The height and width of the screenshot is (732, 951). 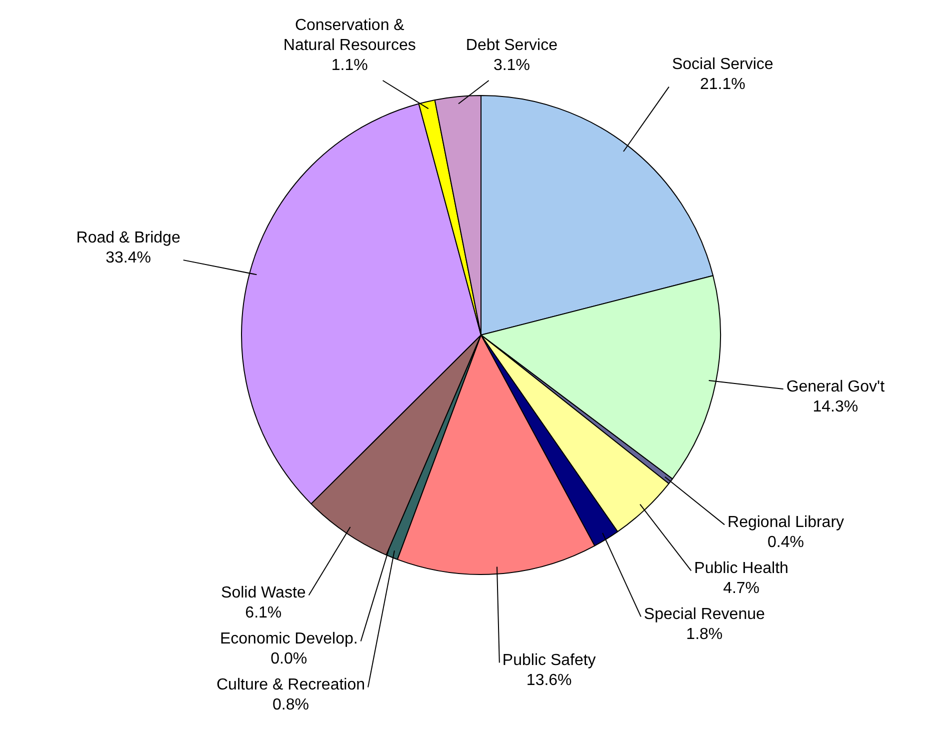 I want to click on data-label: 6.1%, so click(x=263, y=613).